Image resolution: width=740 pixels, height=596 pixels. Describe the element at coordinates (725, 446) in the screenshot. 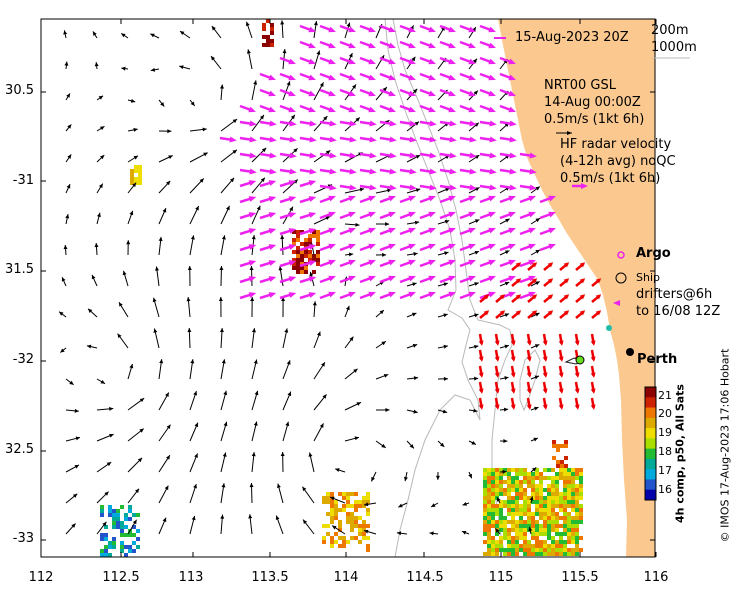

I see `credit-text: © IMOS 17-Aug-2023 17:06 Hobart` at that location.